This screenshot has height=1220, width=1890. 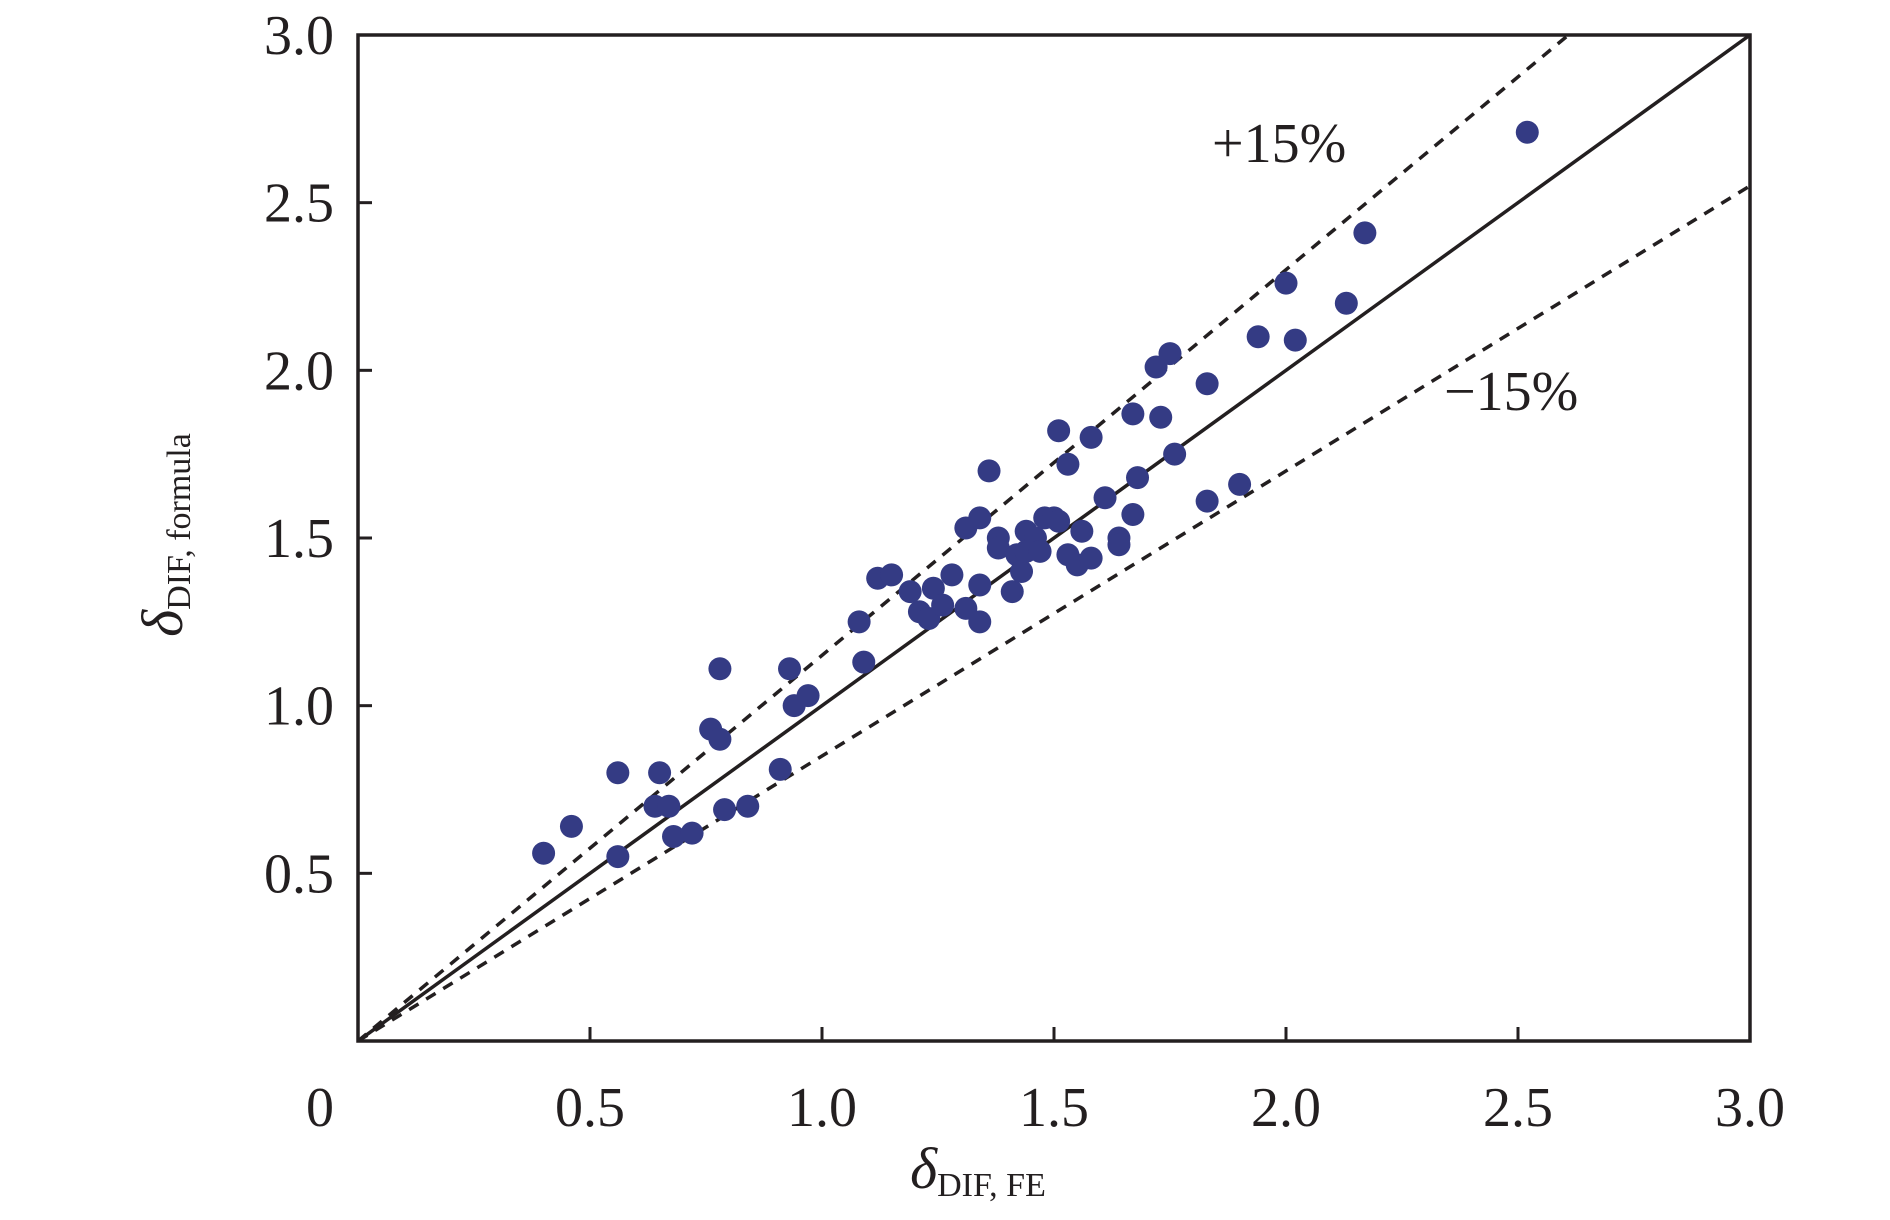 I want to click on x-tick-label: 0, so click(x=320, y=1108).